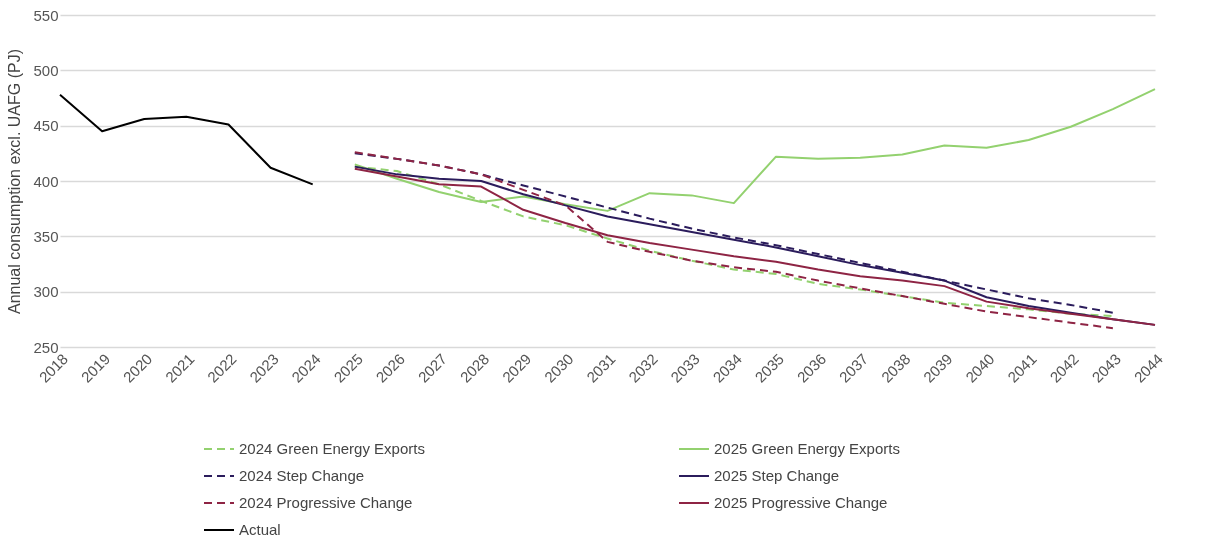 This screenshot has height=550, width=1213. I want to click on y-tick-label: 300, so click(46, 292).